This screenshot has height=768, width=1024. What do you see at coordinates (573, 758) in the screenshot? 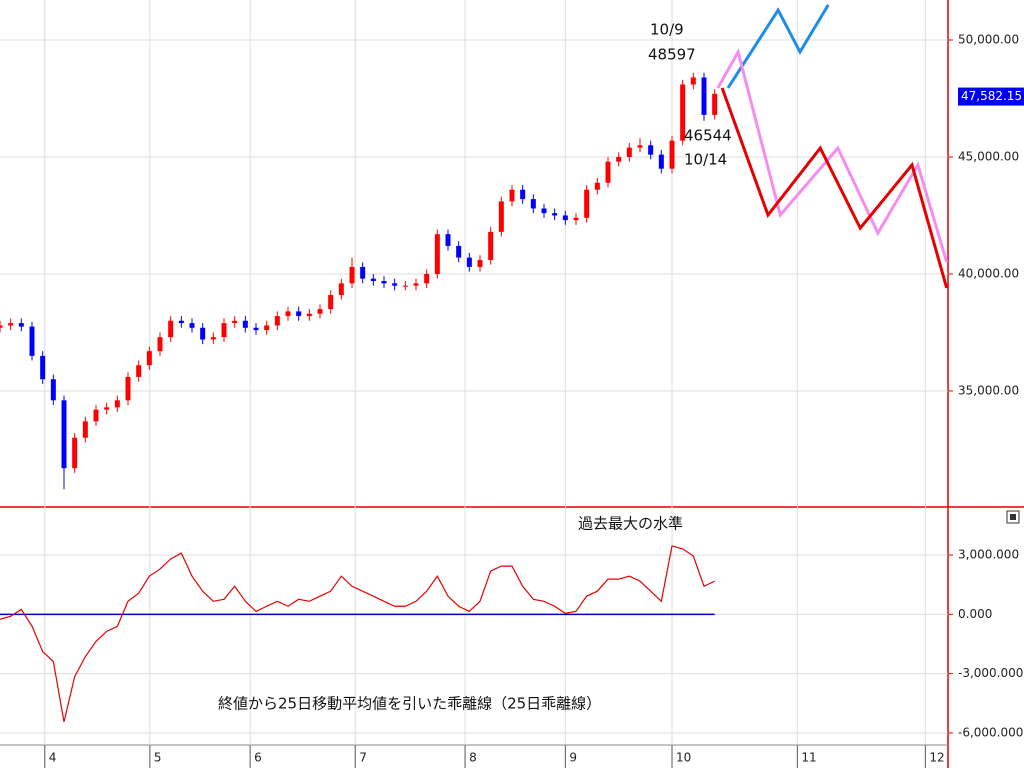
I see `x-tick-label: 9` at bounding box center [573, 758].